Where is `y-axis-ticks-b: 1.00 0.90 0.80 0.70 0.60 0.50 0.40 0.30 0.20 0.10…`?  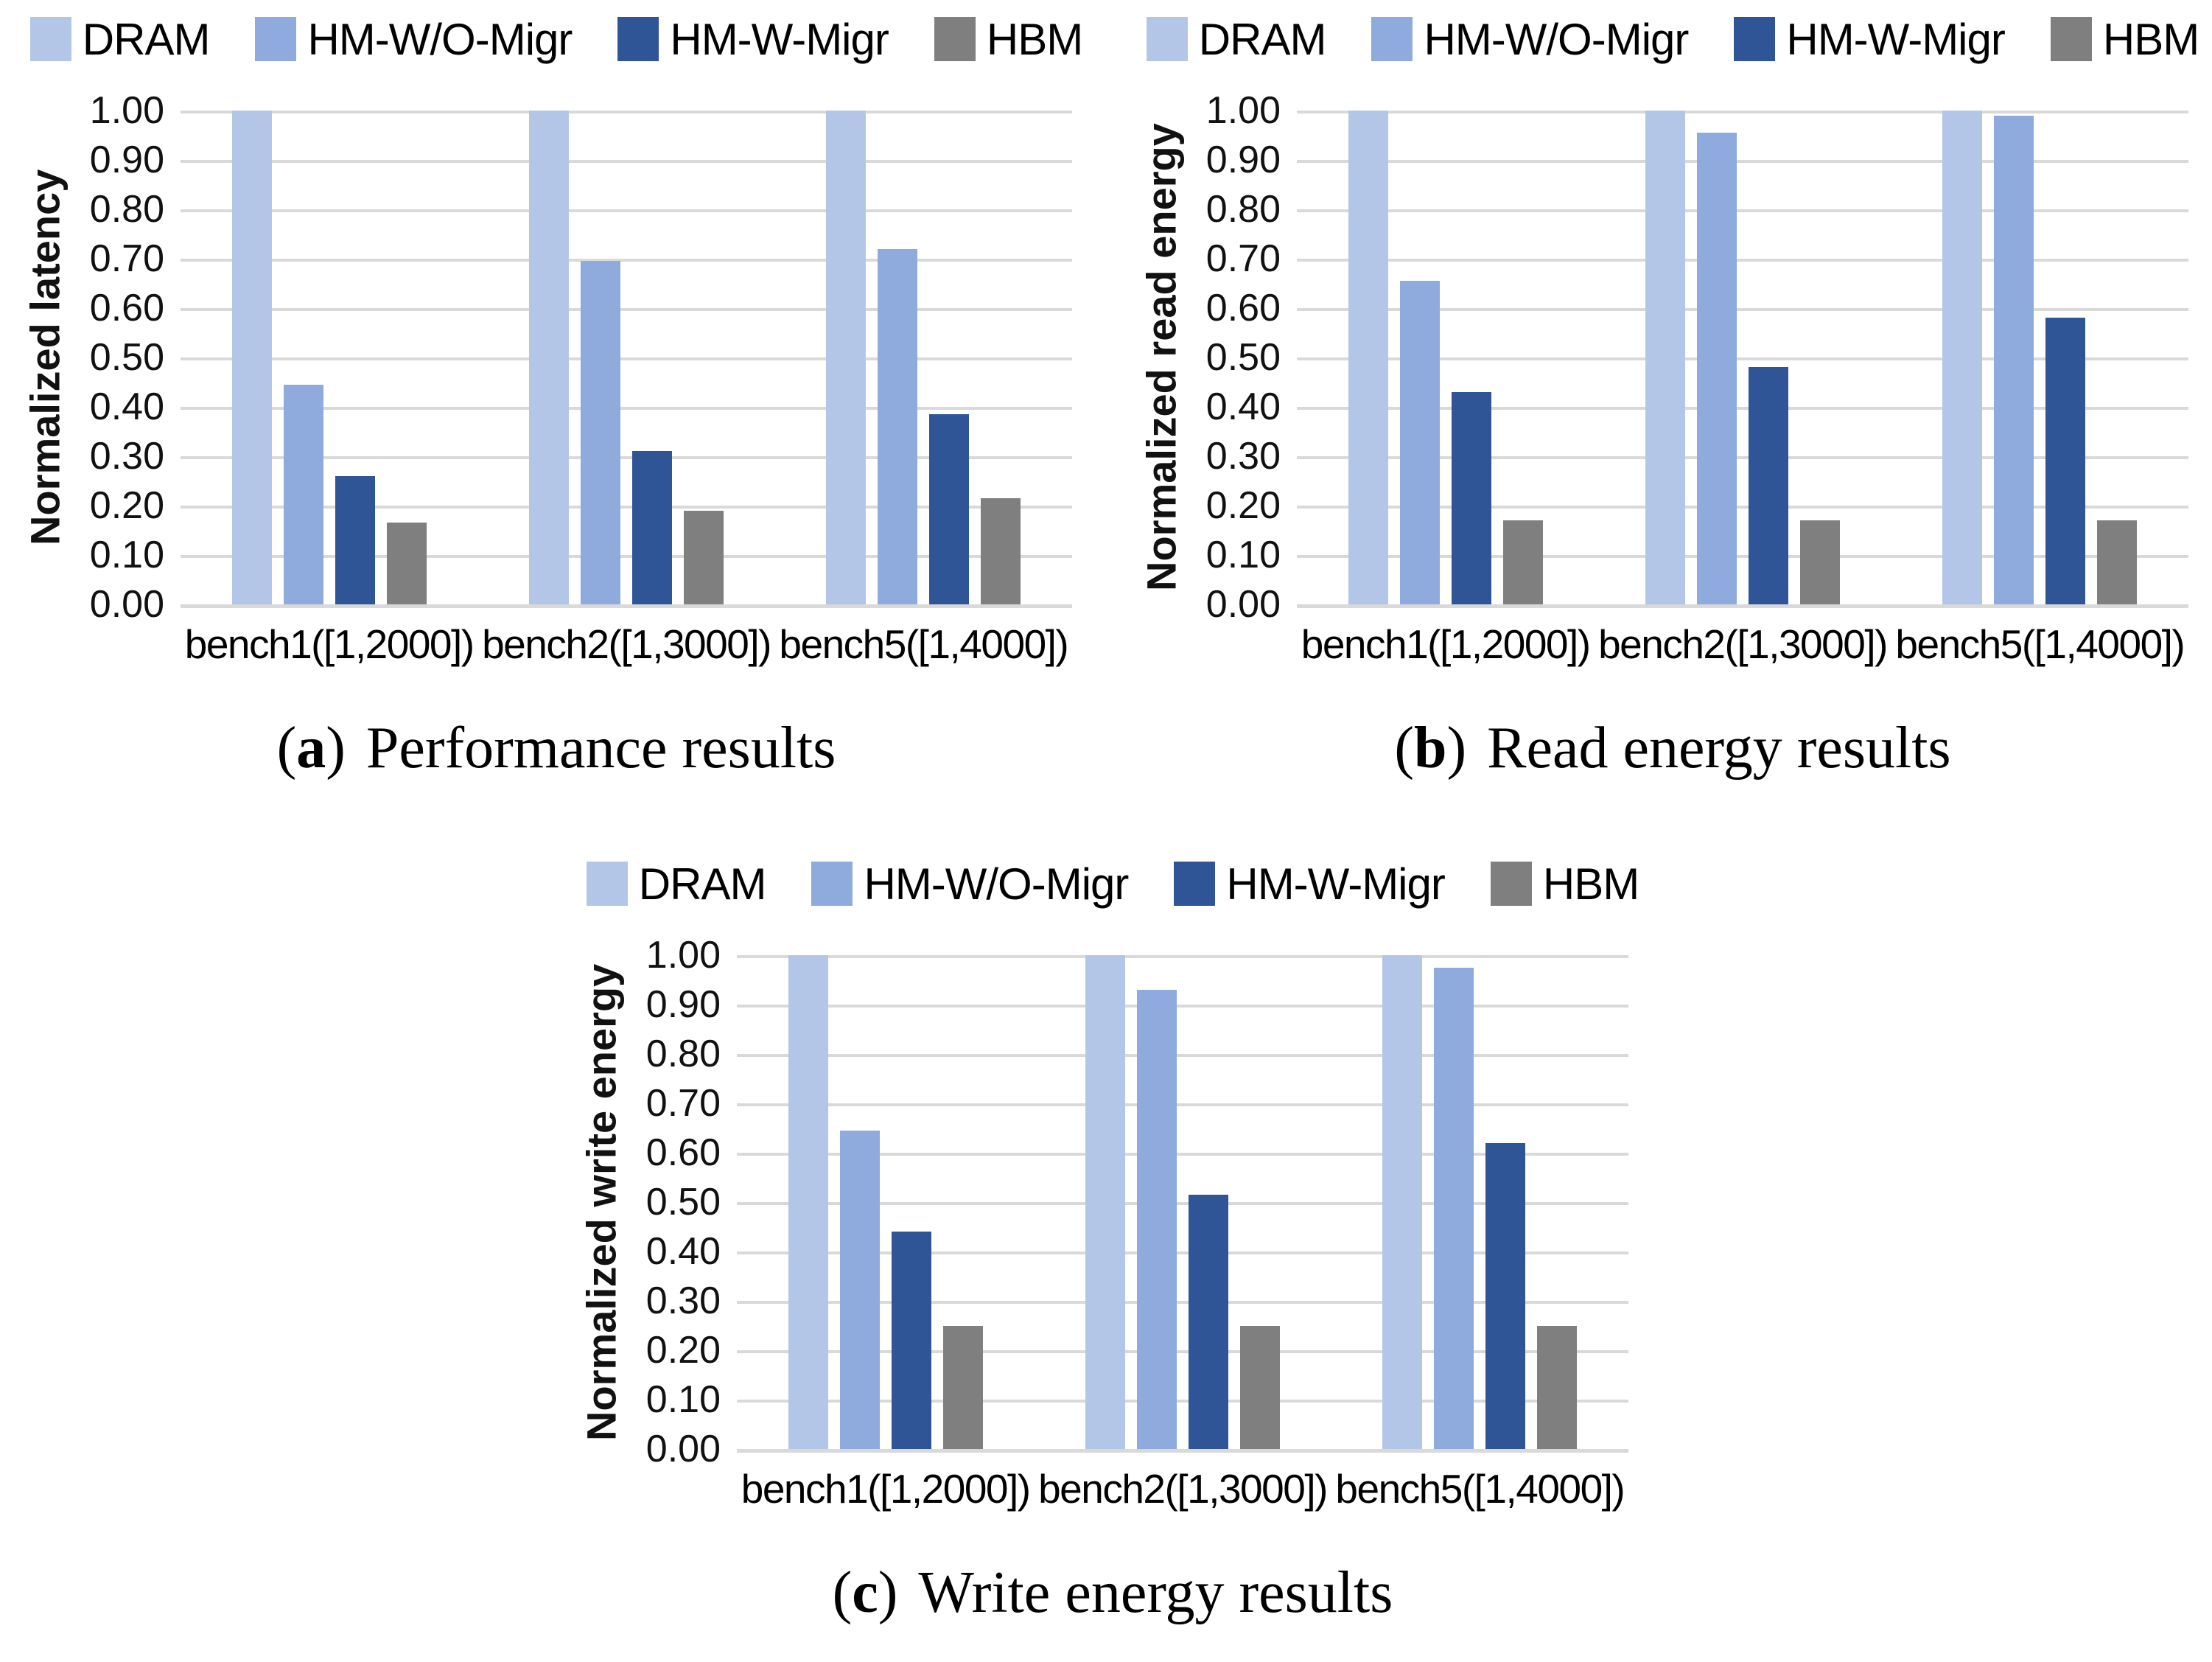
y-axis-ticks-b: 1.00 0.90 0.80 0.70 0.60 0.50 0.40 0.30 0.20 0.10… is located at coordinates (1204, 357).